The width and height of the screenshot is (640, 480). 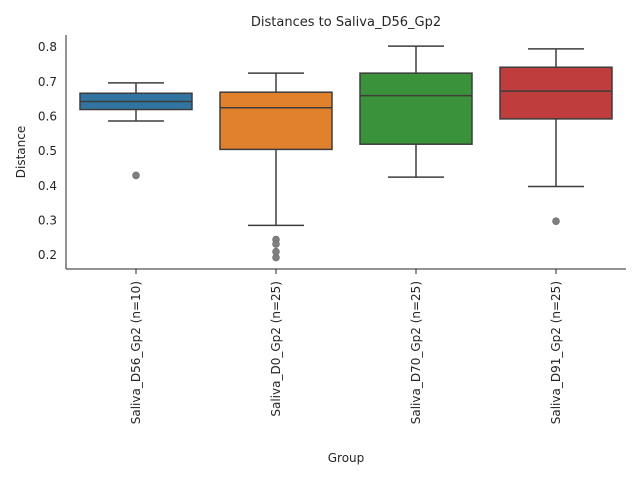 What do you see at coordinates (346, 458) in the screenshot?
I see `x-axis-label: Group` at bounding box center [346, 458].